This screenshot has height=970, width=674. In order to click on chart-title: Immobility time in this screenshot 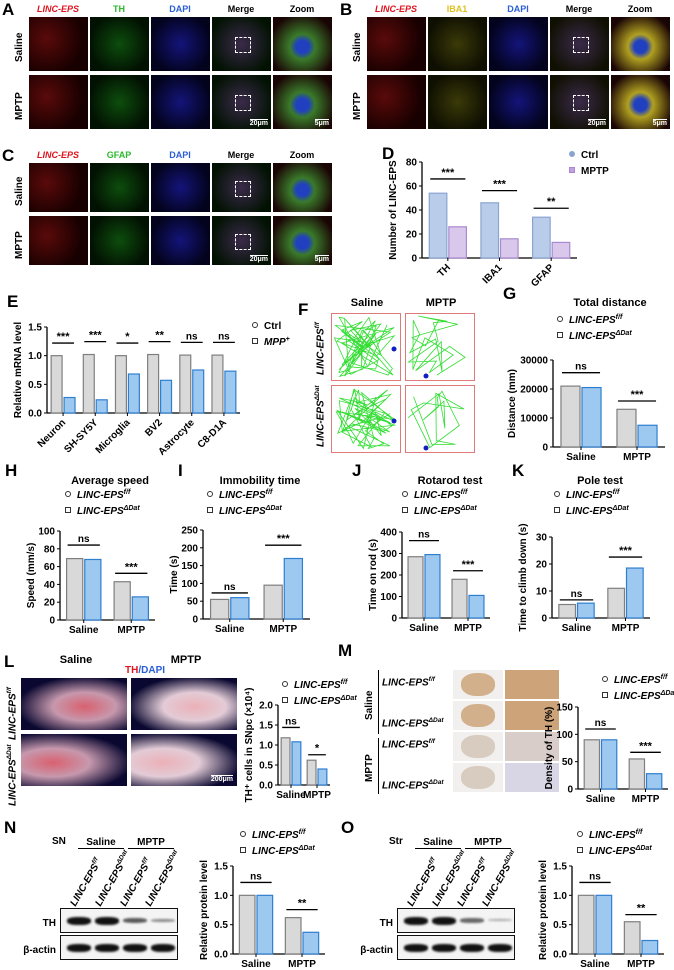, I will do `click(260, 481)`.